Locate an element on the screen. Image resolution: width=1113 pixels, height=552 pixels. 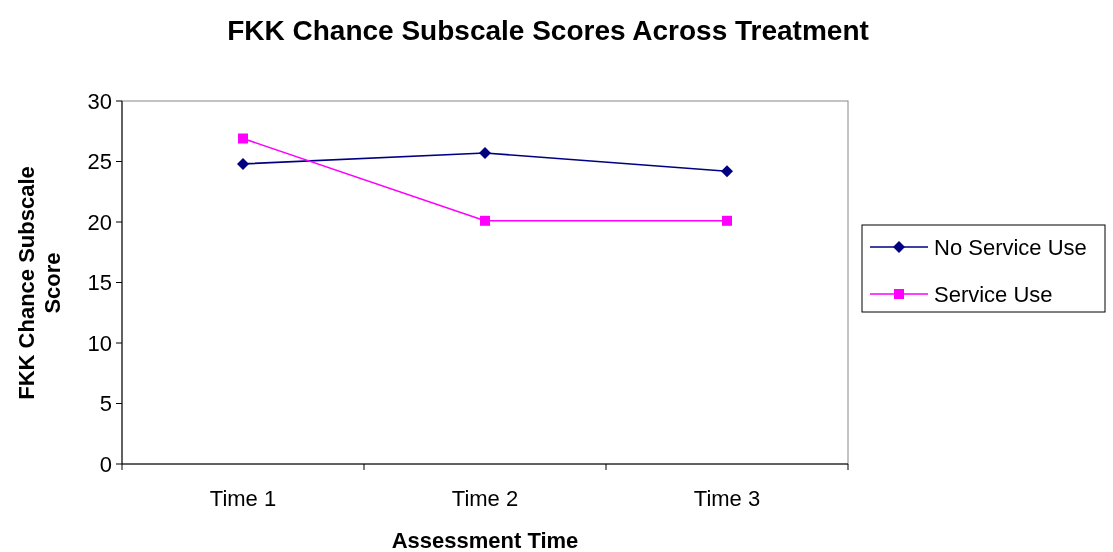
y-tick-label: 25 is located at coordinates (99, 162).